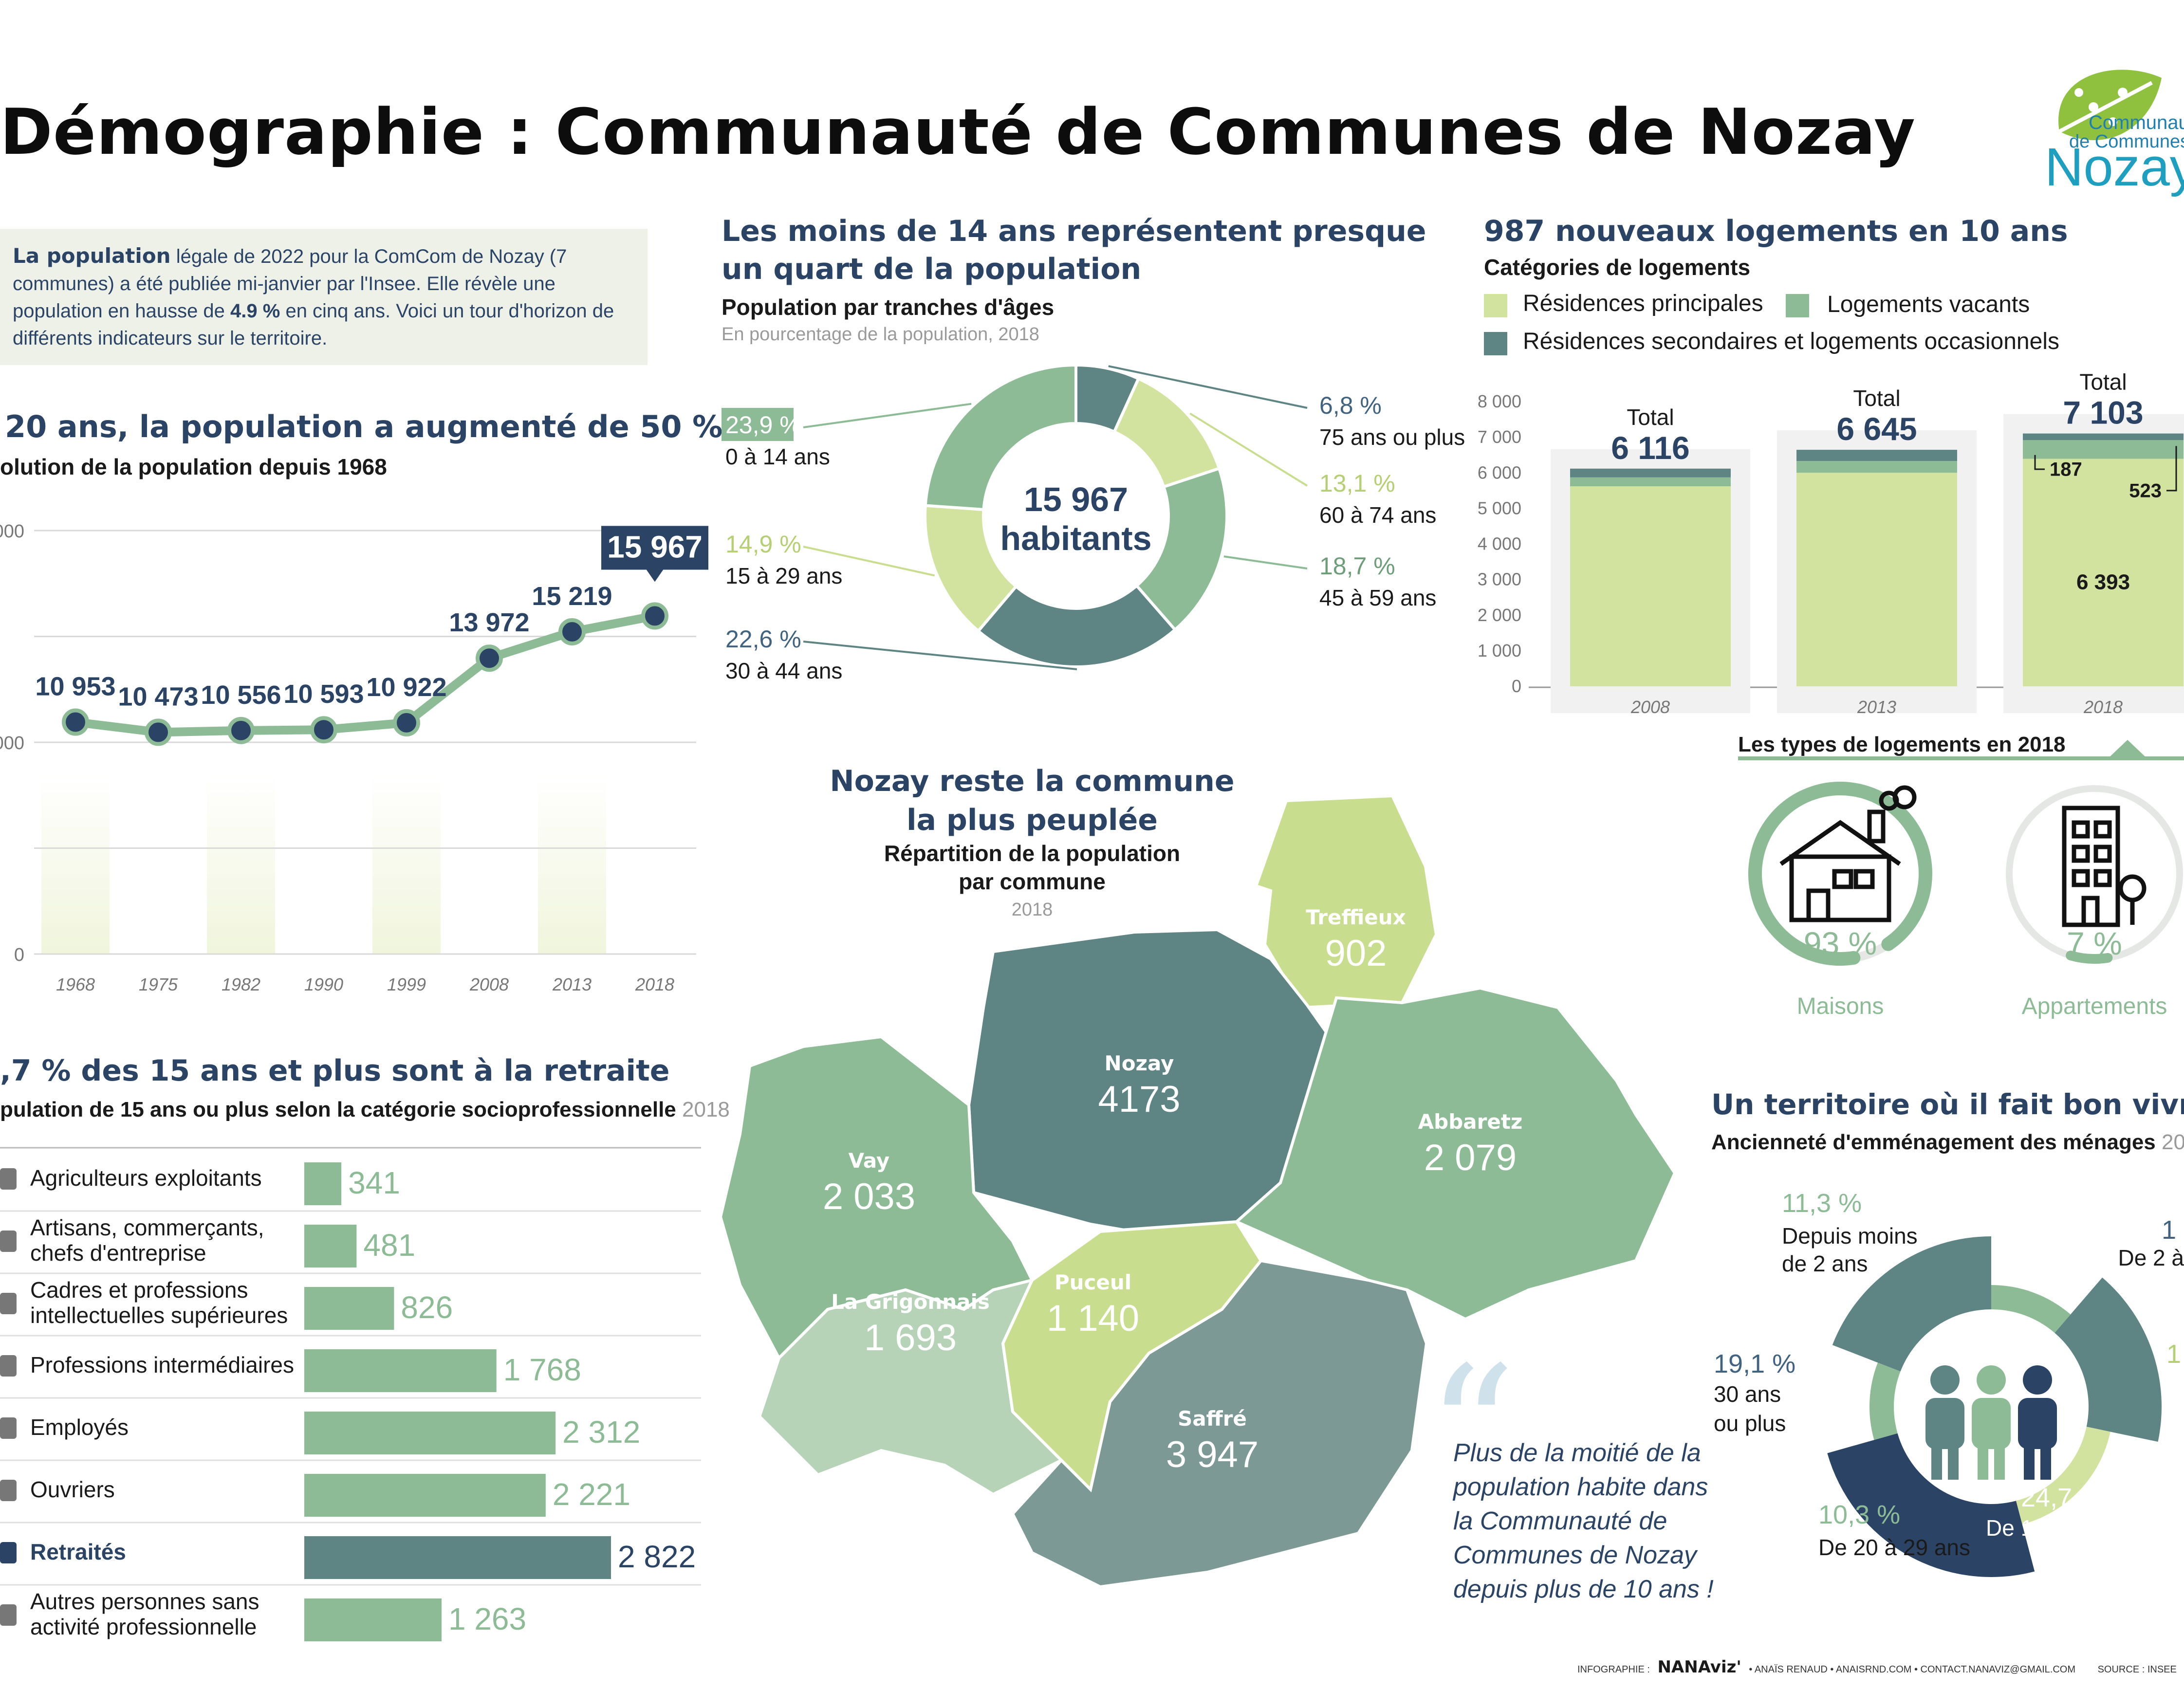 This screenshot has height=1708, width=2184. What do you see at coordinates (1499, 544) in the screenshot?
I see `y-tick-label: 4 000` at bounding box center [1499, 544].